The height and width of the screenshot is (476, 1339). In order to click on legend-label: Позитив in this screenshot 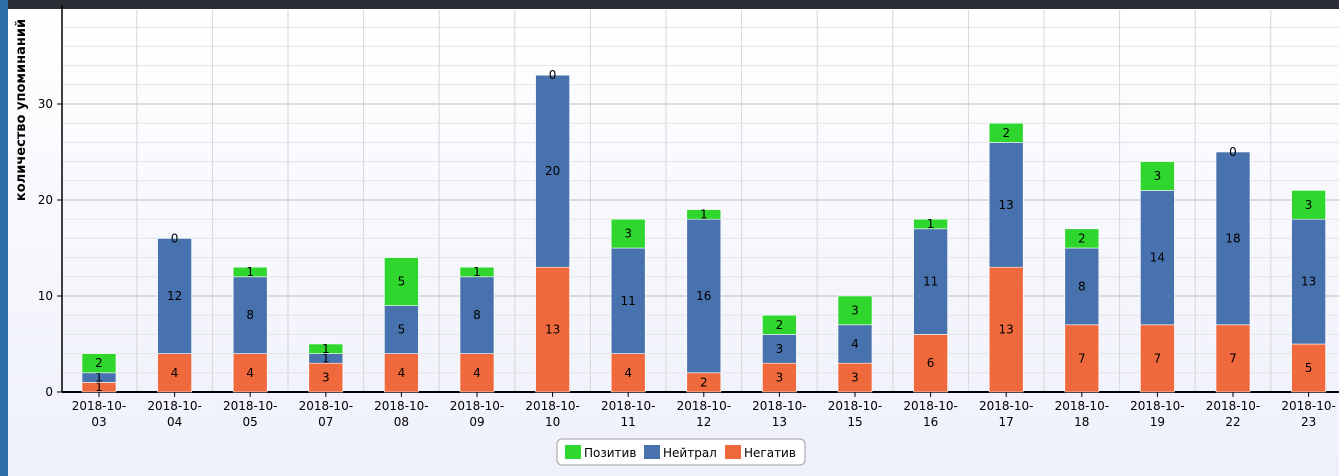, I will do `click(610, 453)`.